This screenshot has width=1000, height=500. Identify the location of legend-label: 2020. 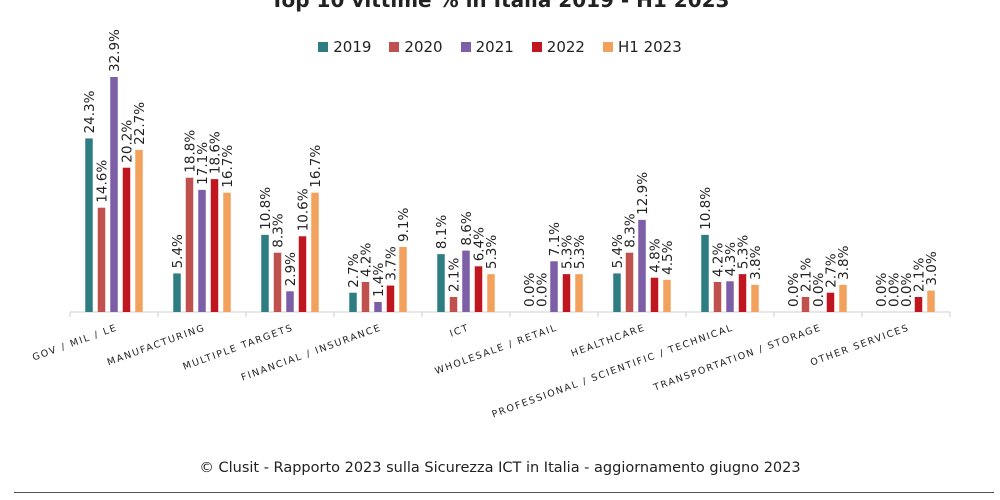
(423, 47).